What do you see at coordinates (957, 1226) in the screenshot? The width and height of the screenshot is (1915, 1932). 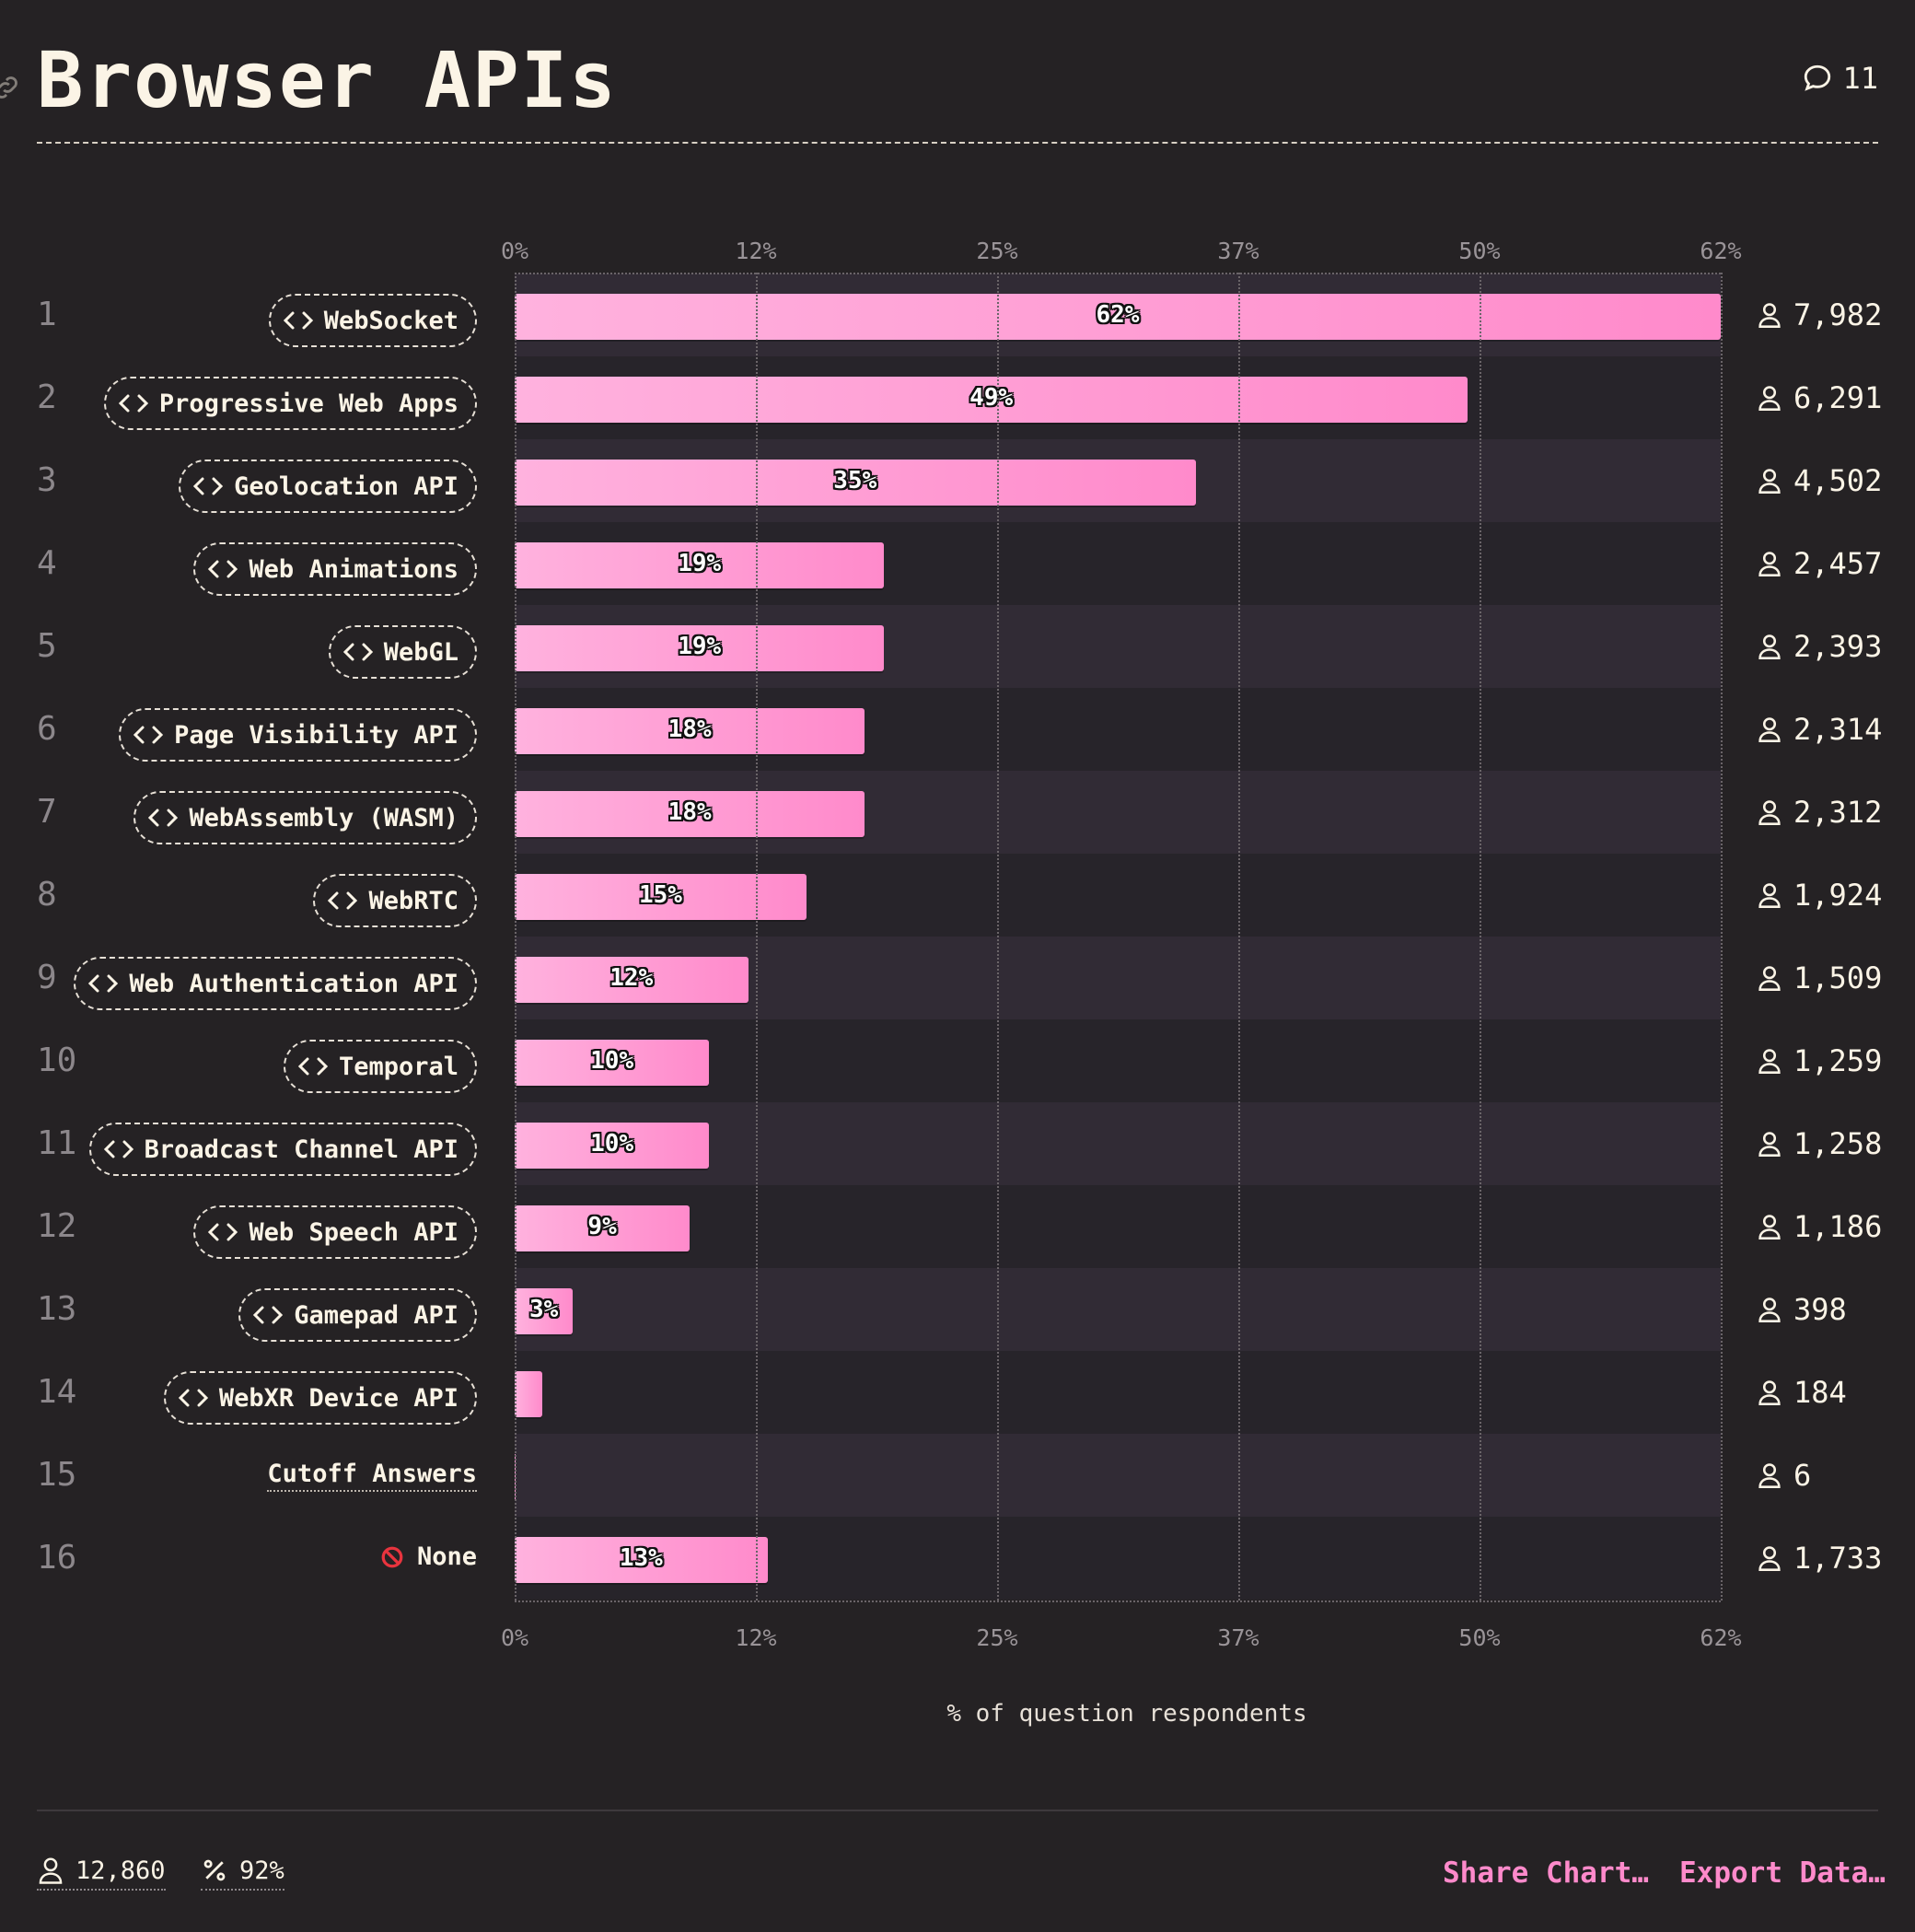 I see `chart-row: 12 Web Speech API 9% 1,186` at bounding box center [957, 1226].